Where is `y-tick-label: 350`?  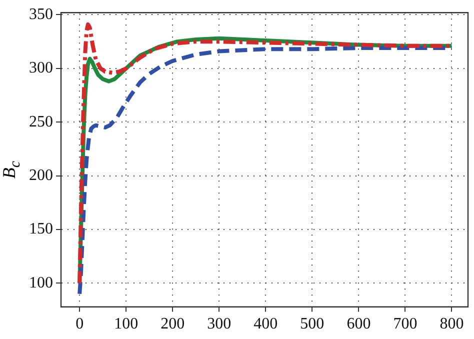 y-tick-label: 350 is located at coordinates (41, 14).